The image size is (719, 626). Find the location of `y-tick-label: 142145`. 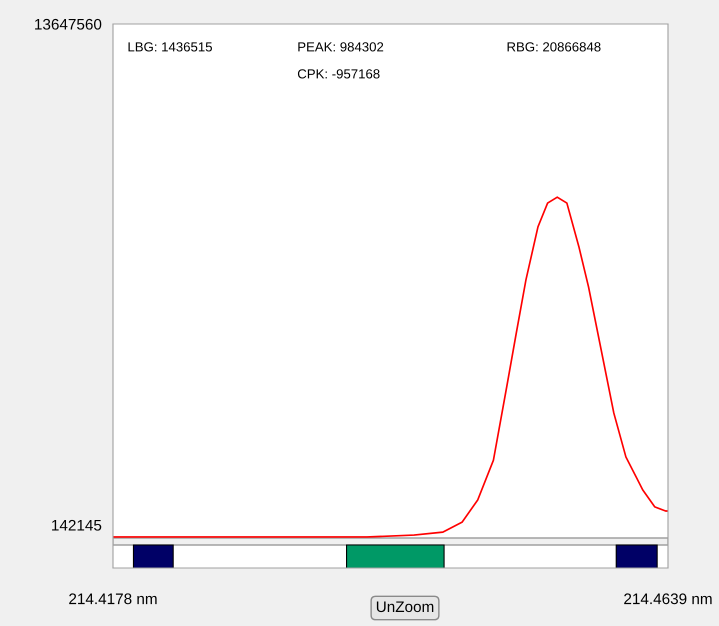

y-tick-label: 142145 is located at coordinates (77, 525).